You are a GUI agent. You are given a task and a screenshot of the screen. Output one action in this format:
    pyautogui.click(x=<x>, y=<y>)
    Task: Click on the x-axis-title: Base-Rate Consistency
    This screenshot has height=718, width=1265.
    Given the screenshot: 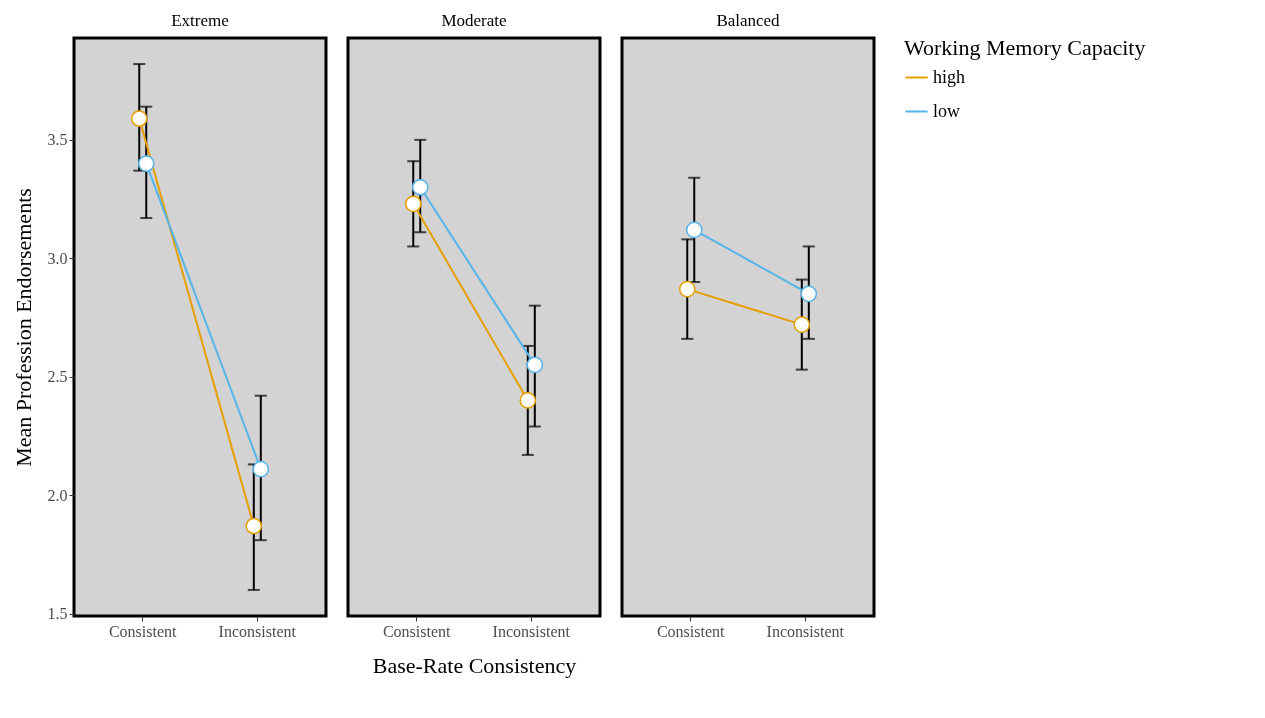 What is the action you would take?
    pyautogui.click(x=474, y=665)
    